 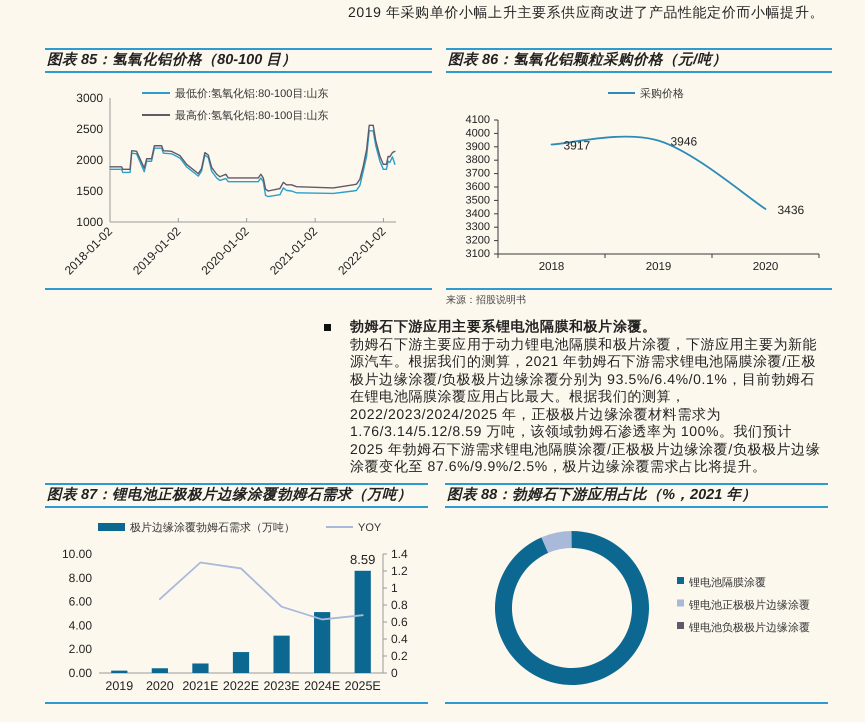 I want to click on x-tick-label: 2021E, so click(x=200, y=686).